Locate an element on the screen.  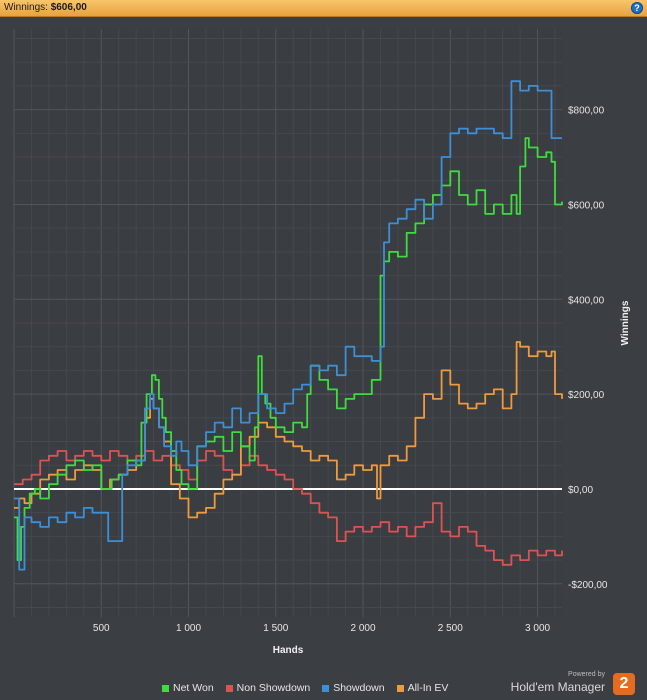
brand-name: Hold'em Manager is located at coordinates (557, 687).